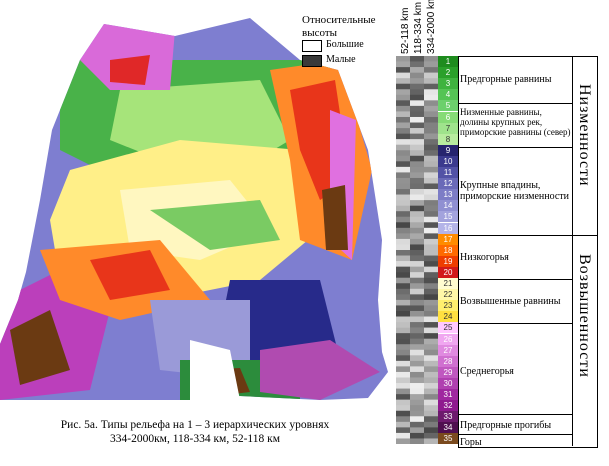 This screenshot has width=609, height=466. I want to click on relief-type-14: 14, so click(448, 206).